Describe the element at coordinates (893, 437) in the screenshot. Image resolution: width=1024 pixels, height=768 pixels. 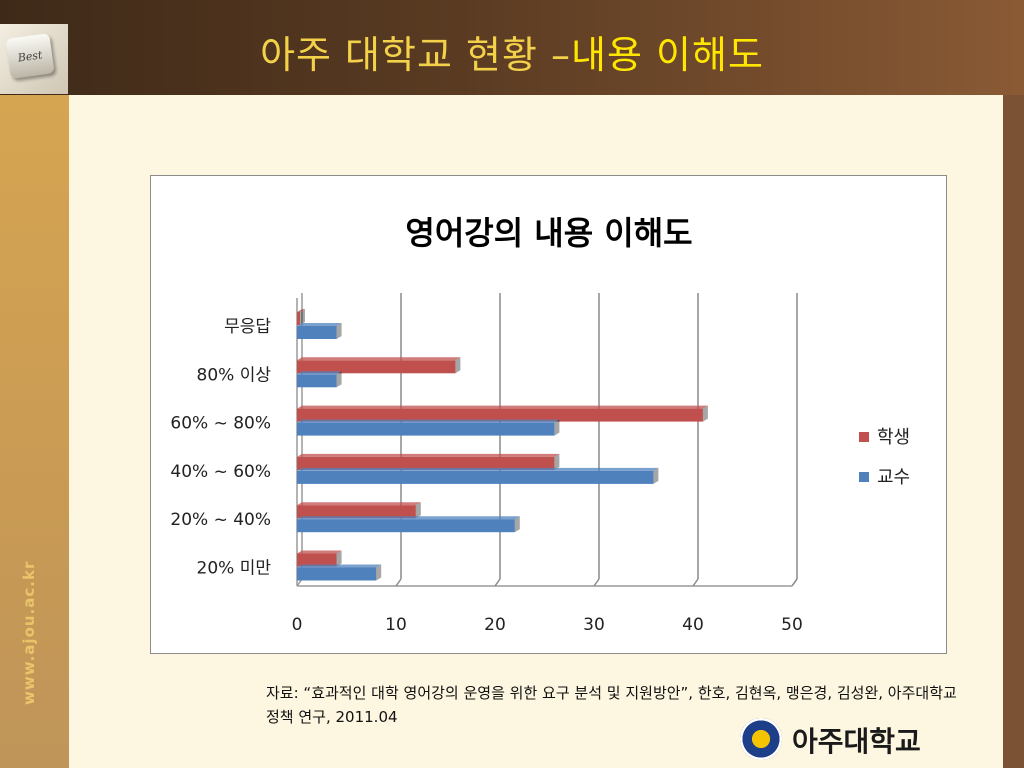
I see `legend-label: 학생` at that location.